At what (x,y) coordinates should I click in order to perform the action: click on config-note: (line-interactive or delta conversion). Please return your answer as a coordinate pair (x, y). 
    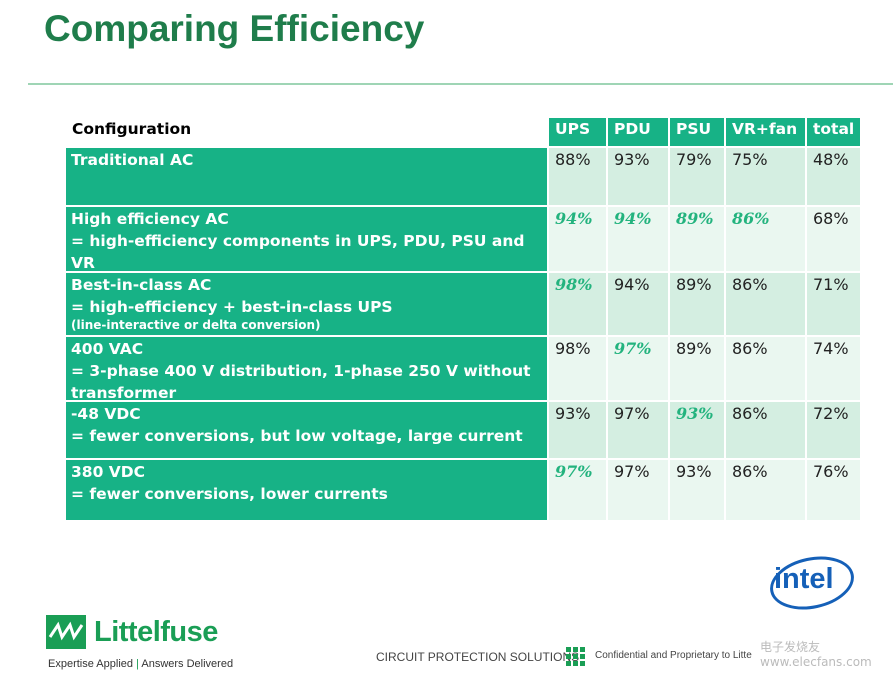
    Looking at the image, I should click on (196, 325).